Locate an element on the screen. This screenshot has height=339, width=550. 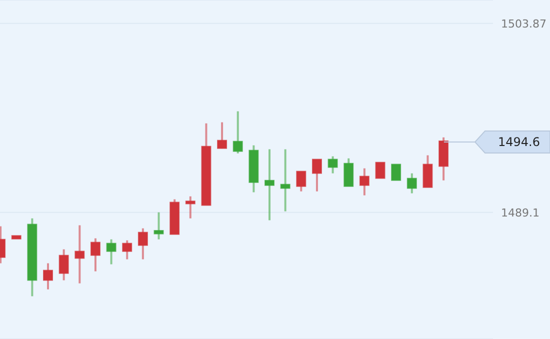
y-tick-label: 1503.87 is located at coordinates (523, 23).